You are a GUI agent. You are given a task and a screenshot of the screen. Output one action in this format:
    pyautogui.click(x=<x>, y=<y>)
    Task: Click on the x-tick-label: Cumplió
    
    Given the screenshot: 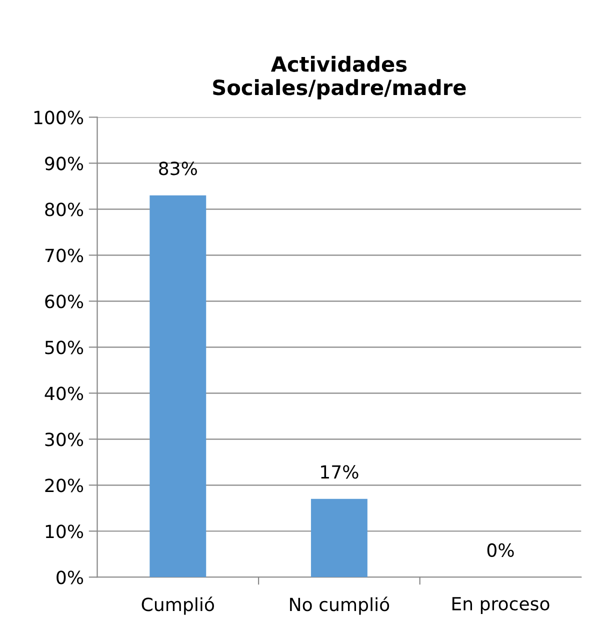 What is the action you would take?
    pyautogui.click(x=178, y=605)
    